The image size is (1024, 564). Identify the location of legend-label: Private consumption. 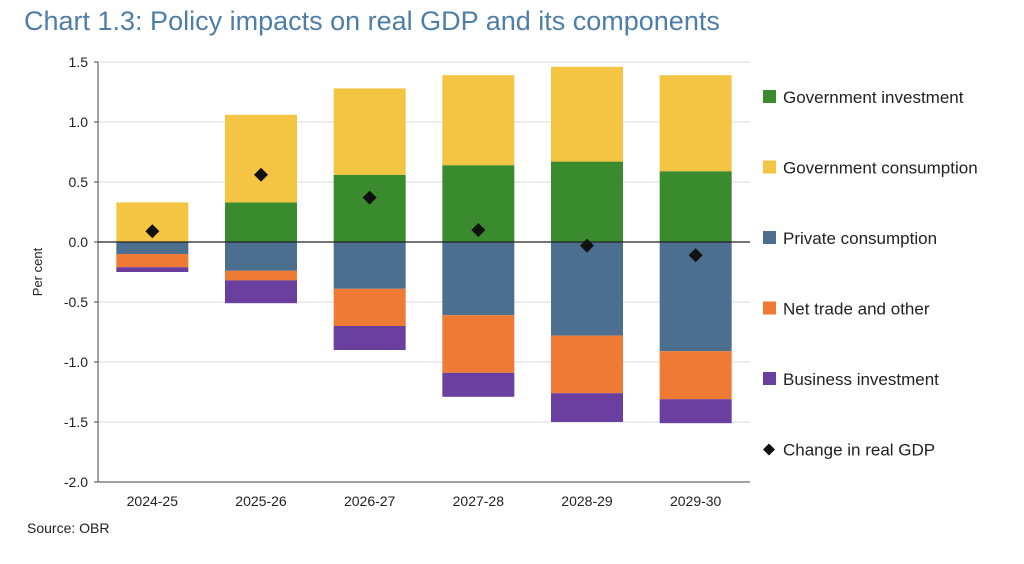
(860, 238).